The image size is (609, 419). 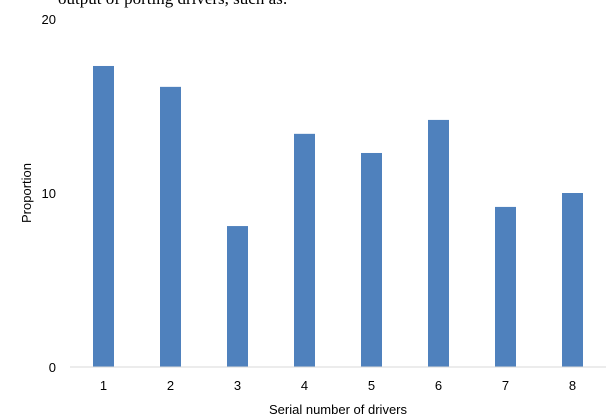 I want to click on y-tick-label: 10, so click(x=49, y=193).